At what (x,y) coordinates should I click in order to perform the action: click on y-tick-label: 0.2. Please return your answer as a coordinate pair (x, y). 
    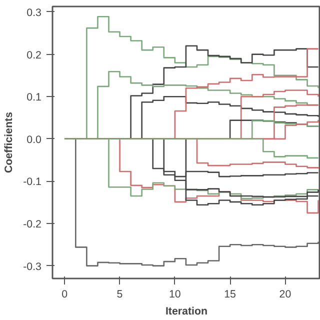
    Looking at the image, I should click on (34, 55).